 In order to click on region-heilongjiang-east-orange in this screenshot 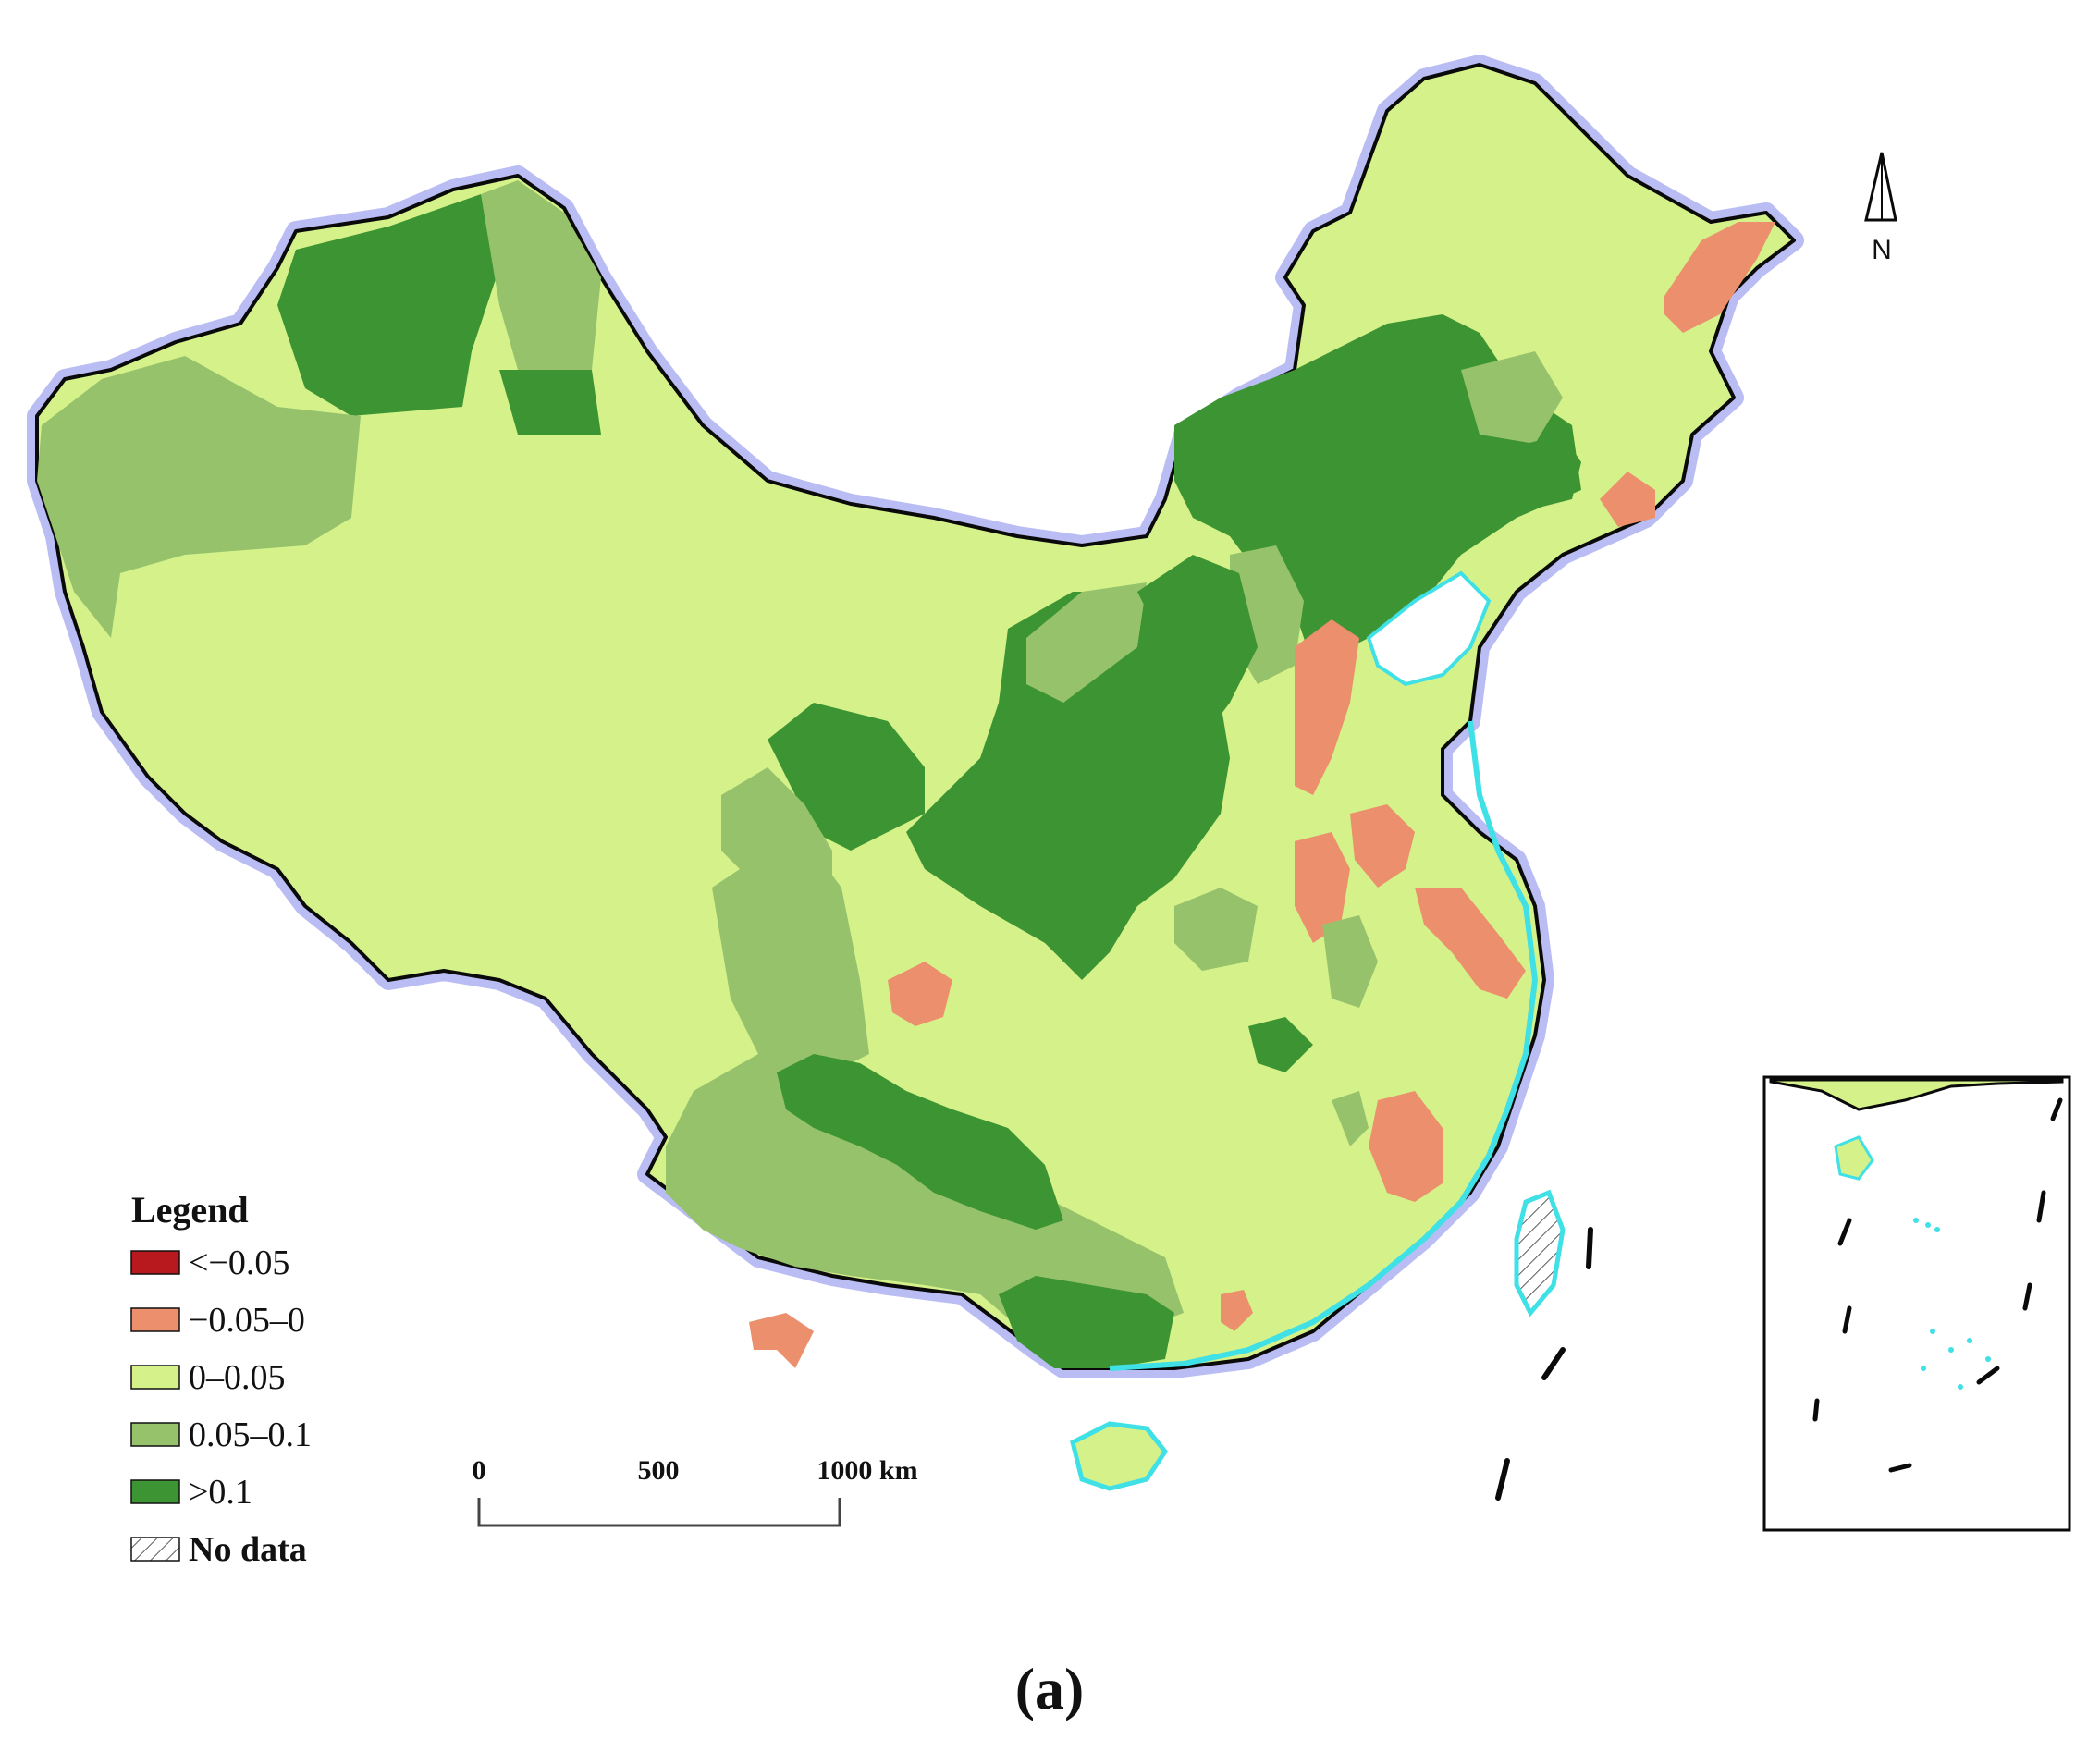, I will do `click(1719, 277)`.